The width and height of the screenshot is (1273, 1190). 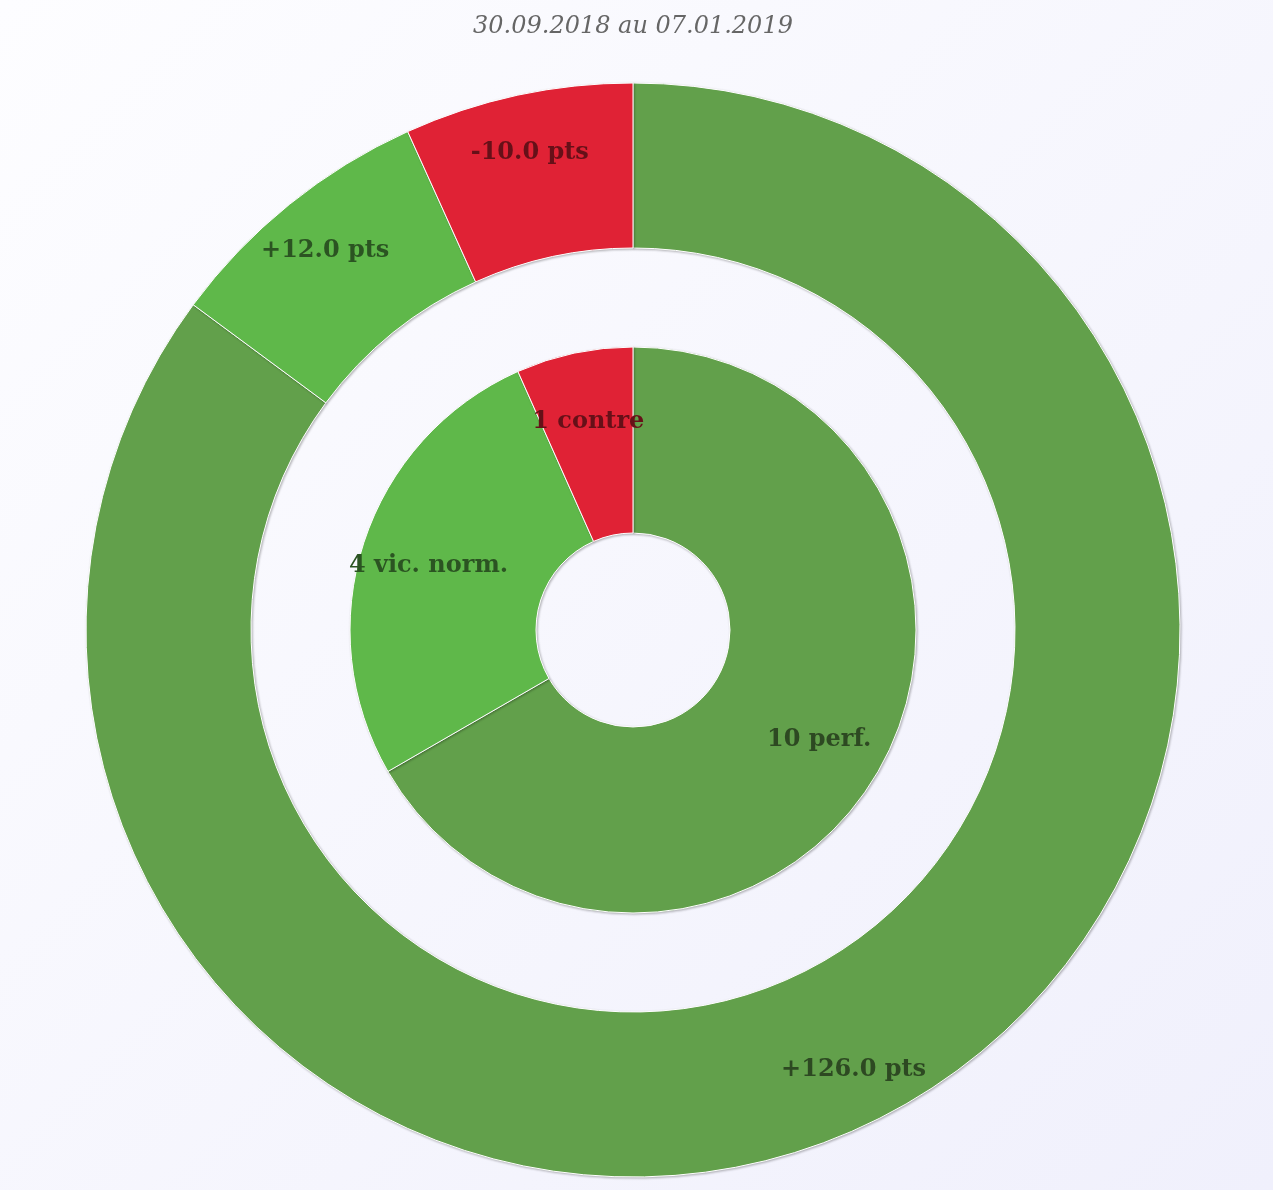 I want to click on slice-label: -10.0 pts, so click(x=529, y=151).